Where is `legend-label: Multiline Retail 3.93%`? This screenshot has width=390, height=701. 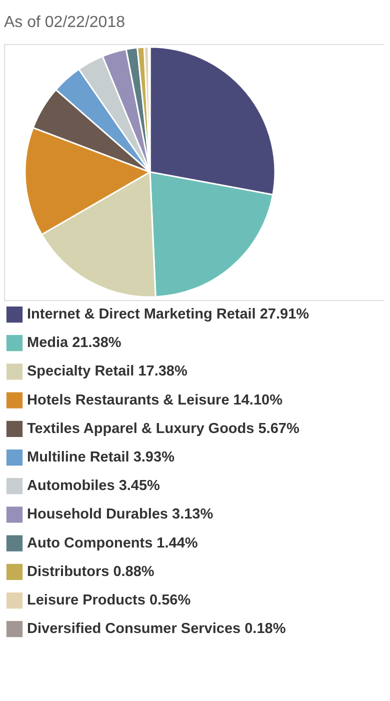
legend-label: Multiline Retail 3.93% is located at coordinates (101, 458).